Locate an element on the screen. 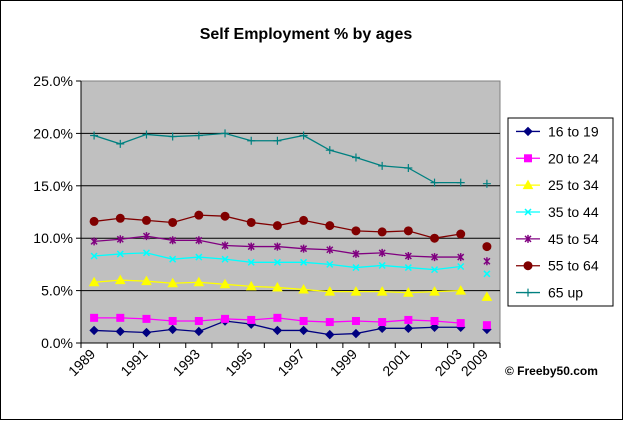 This screenshot has height=424, width=623. legend-label: 20 to 24 is located at coordinates (573, 158).